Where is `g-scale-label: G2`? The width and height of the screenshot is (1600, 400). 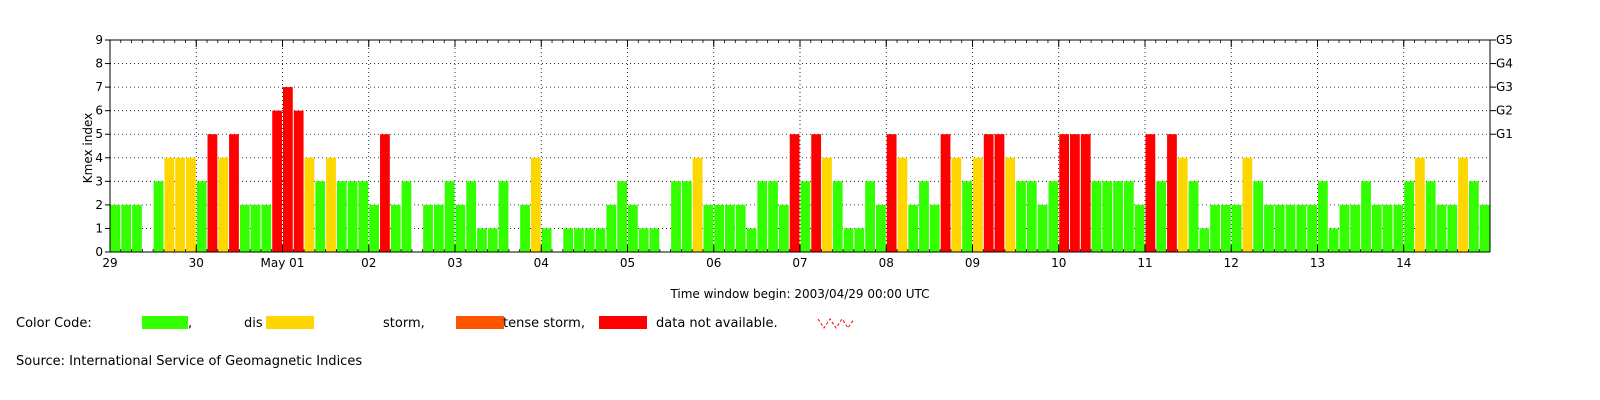 g-scale-label: G2 is located at coordinates (1504, 111).